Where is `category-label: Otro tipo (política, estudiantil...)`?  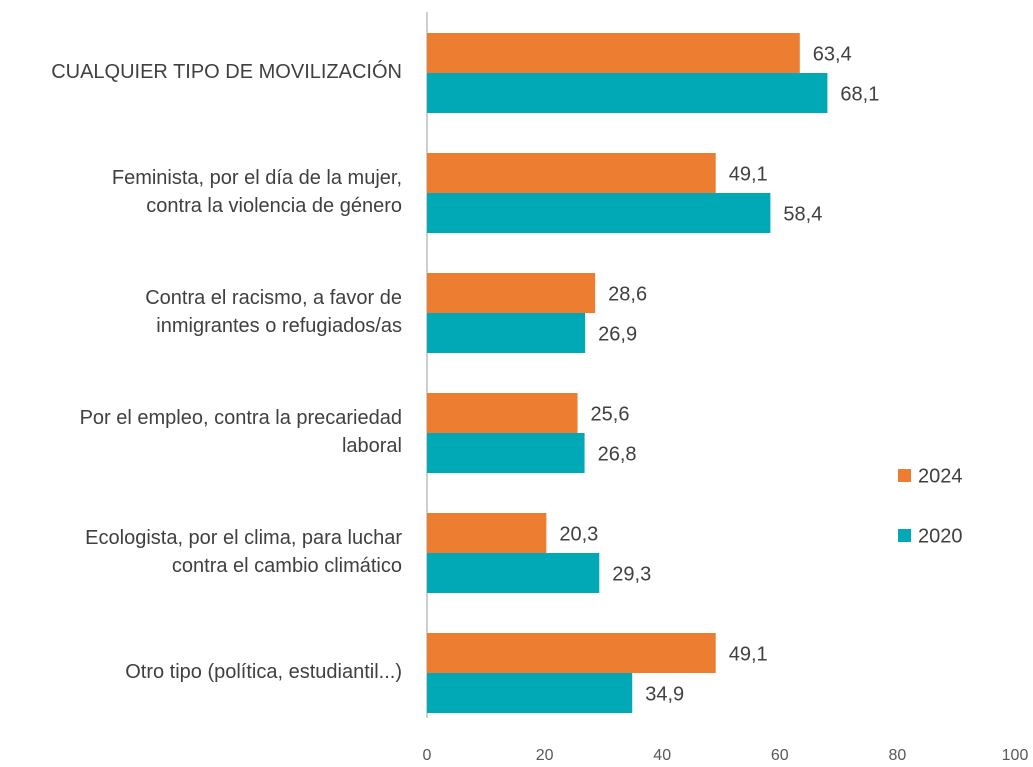
category-label: Otro tipo (política, estudiantil...) is located at coordinates (263, 672).